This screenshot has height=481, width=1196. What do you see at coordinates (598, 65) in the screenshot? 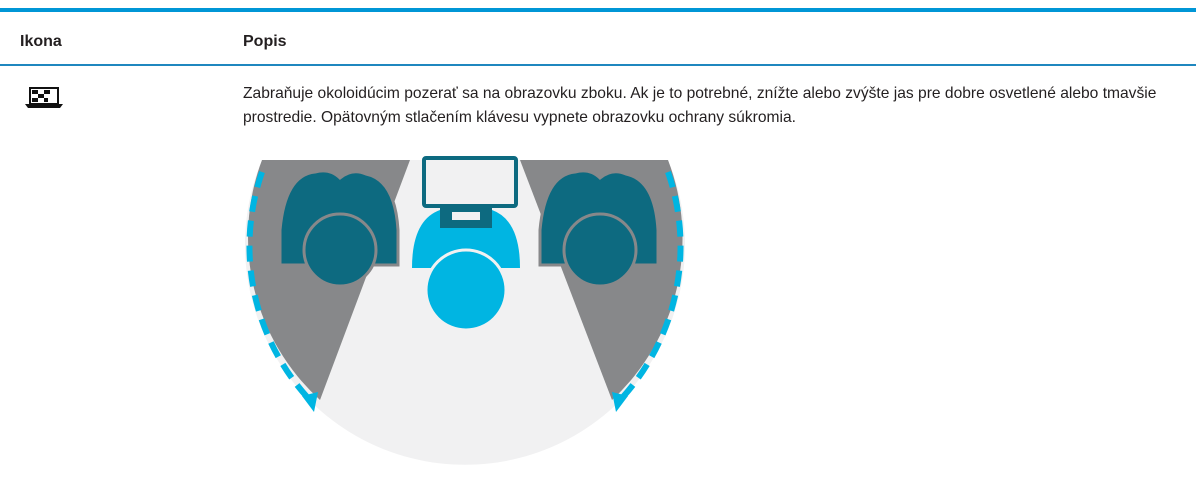
I see `header-rule` at bounding box center [598, 65].